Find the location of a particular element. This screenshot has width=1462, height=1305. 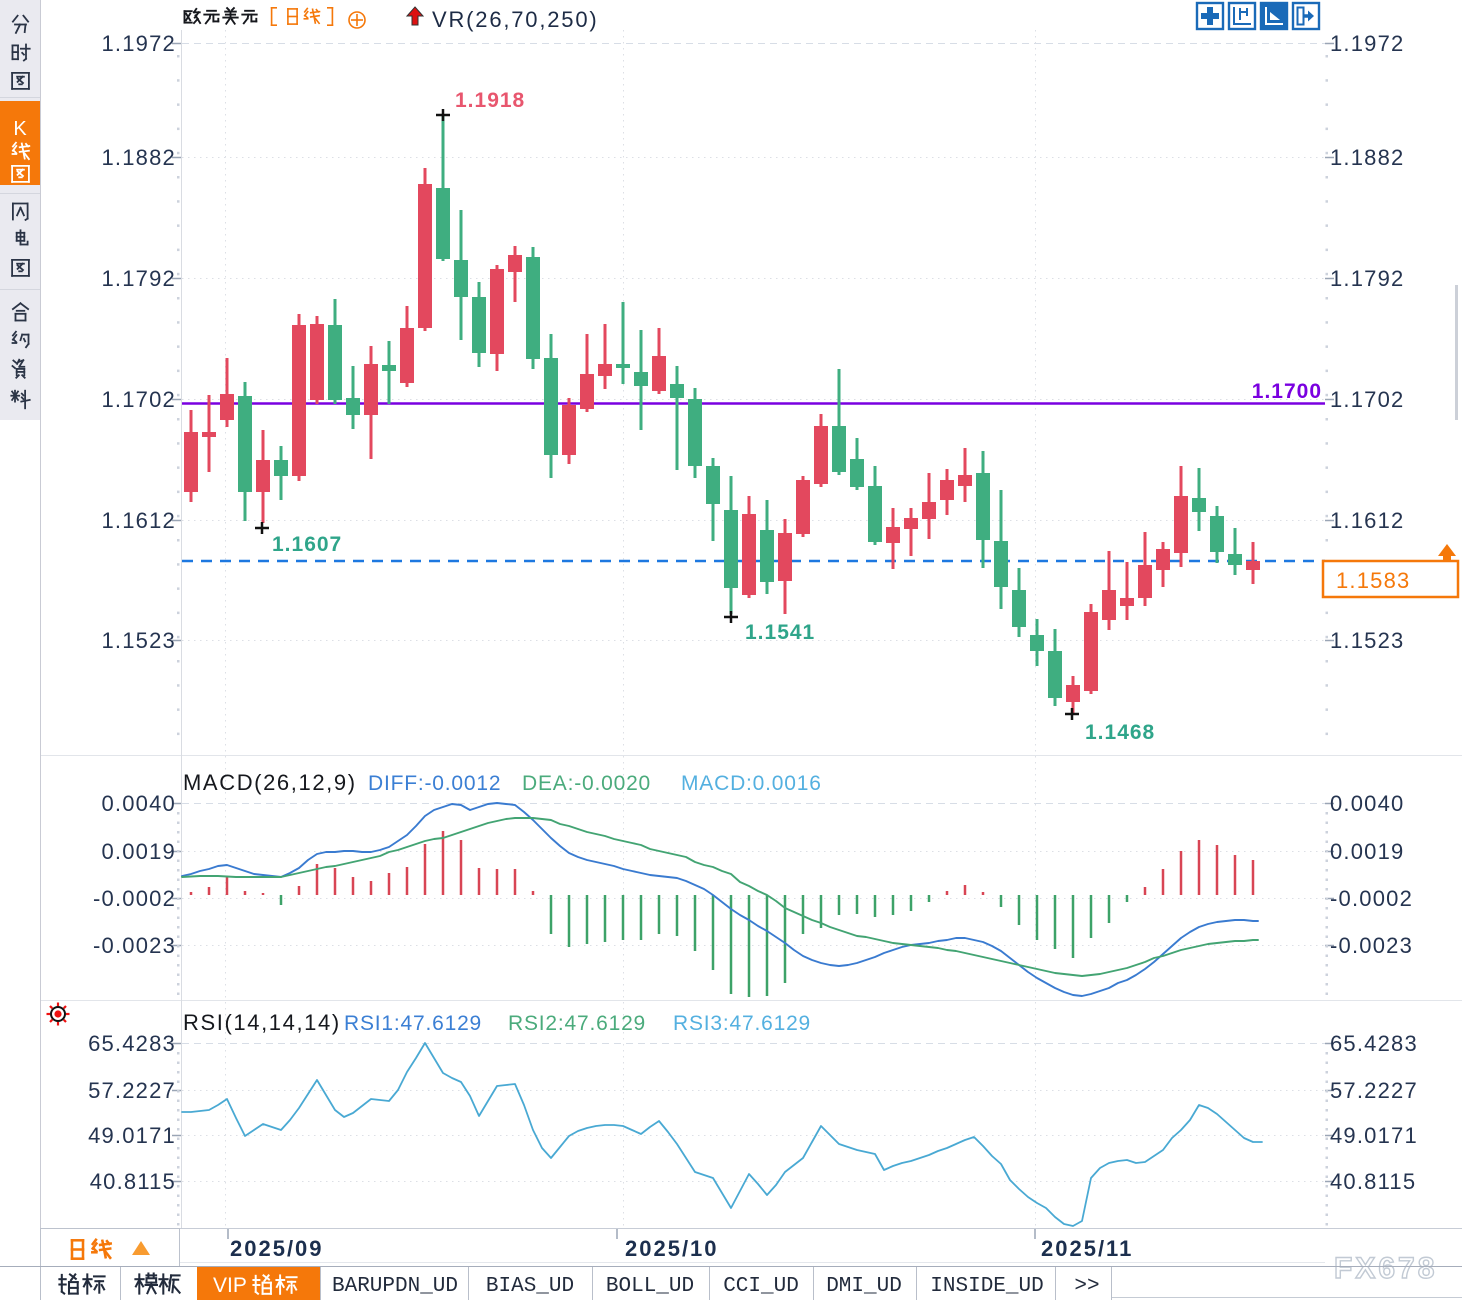

svg-text: INSIDE_UD is located at coordinates (986, 1286).